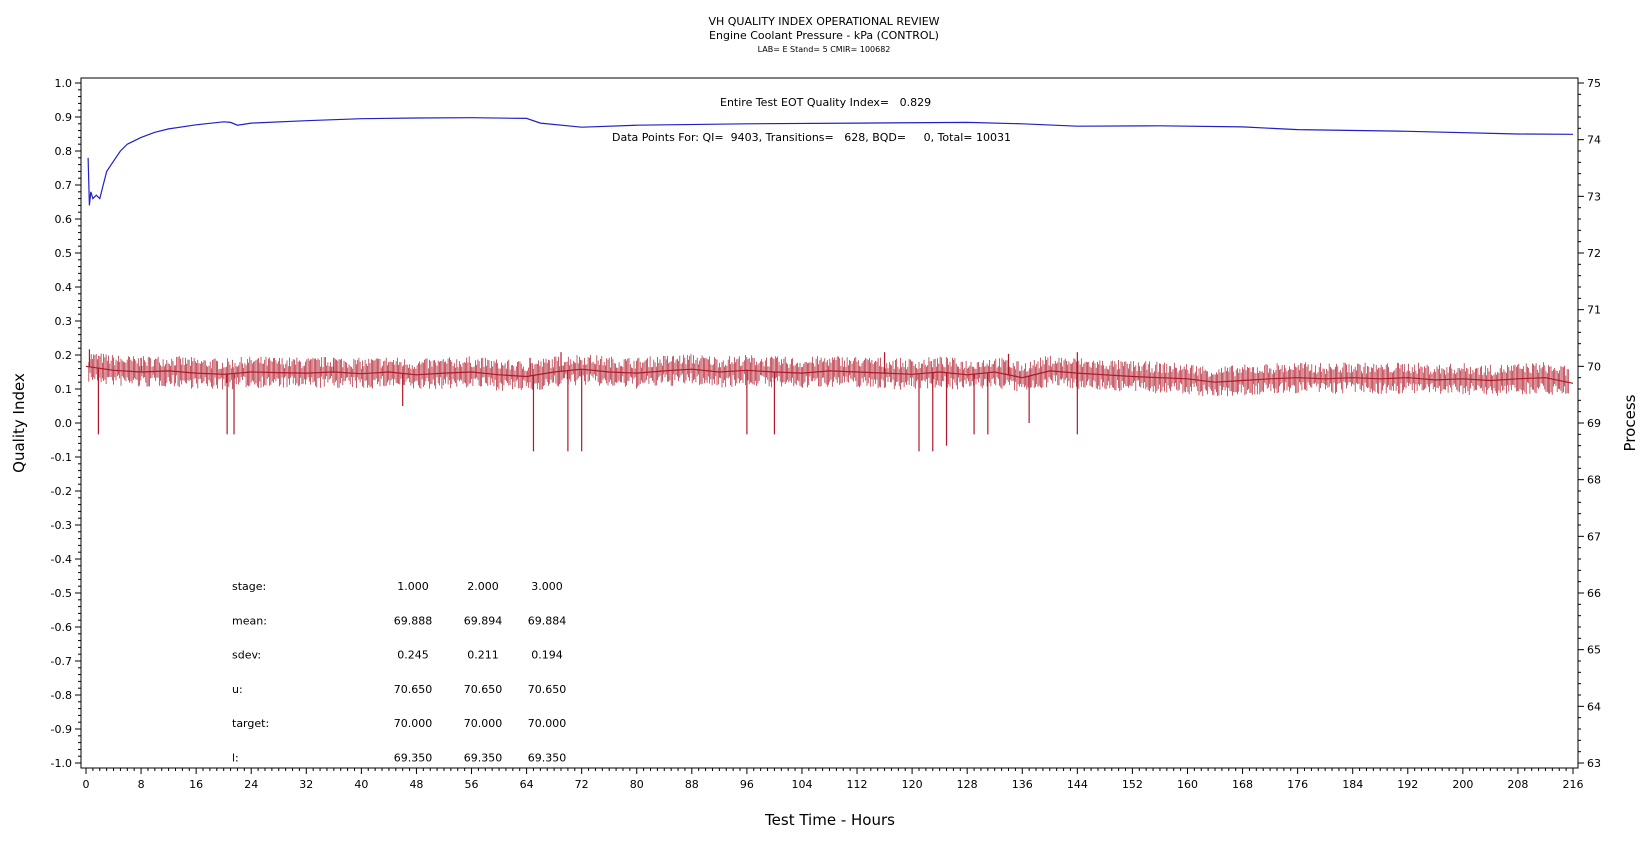  What do you see at coordinates (747, 784) in the screenshot?
I see `x-tick-label: 96` at bounding box center [747, 784].